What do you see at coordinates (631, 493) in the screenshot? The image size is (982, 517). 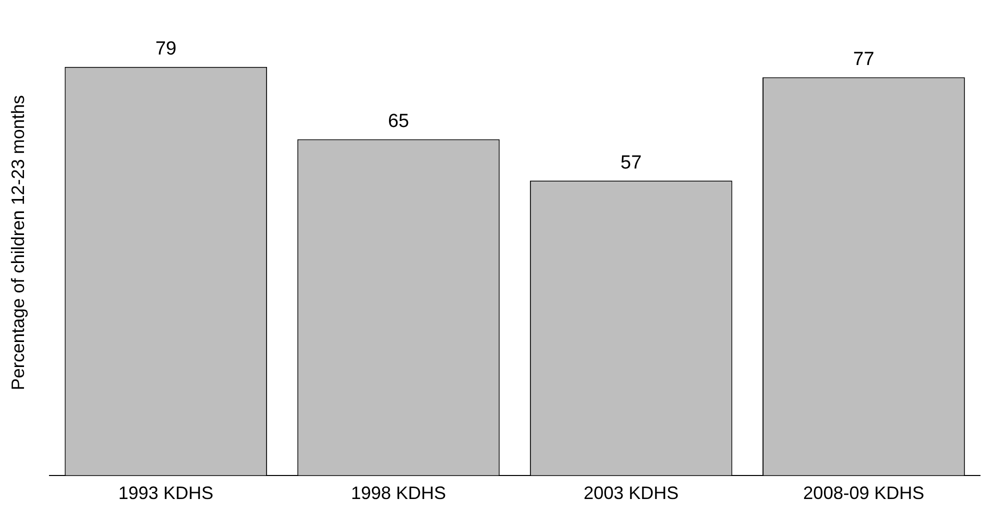 I see `x-tick-label: 2003 KDHS` at bounding box center [631, 493].